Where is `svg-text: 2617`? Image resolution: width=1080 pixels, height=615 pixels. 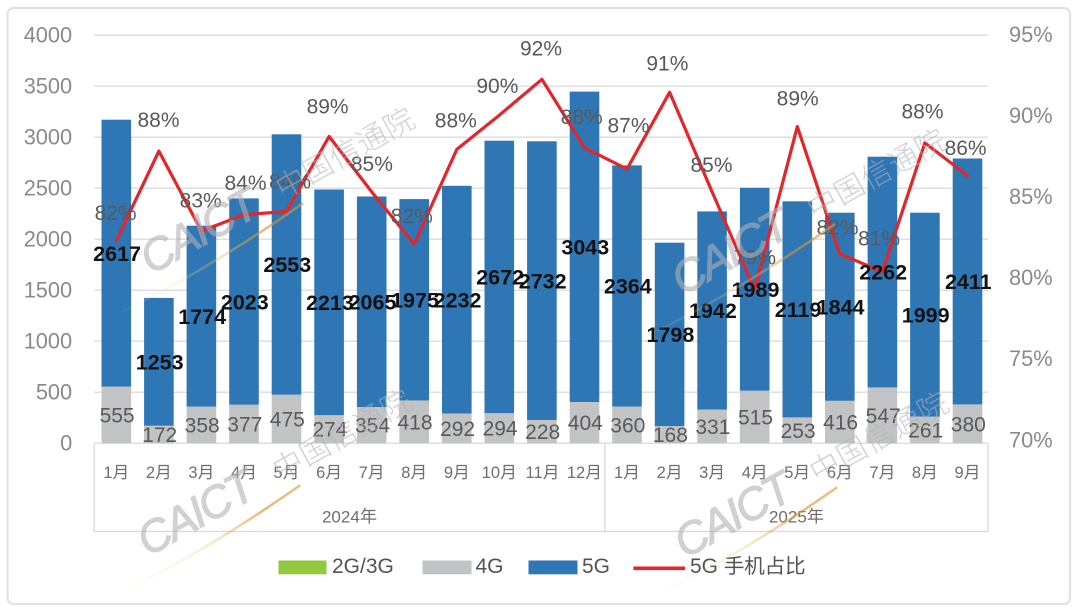 svg-text: 2617 is located at coordinates (117, 254).